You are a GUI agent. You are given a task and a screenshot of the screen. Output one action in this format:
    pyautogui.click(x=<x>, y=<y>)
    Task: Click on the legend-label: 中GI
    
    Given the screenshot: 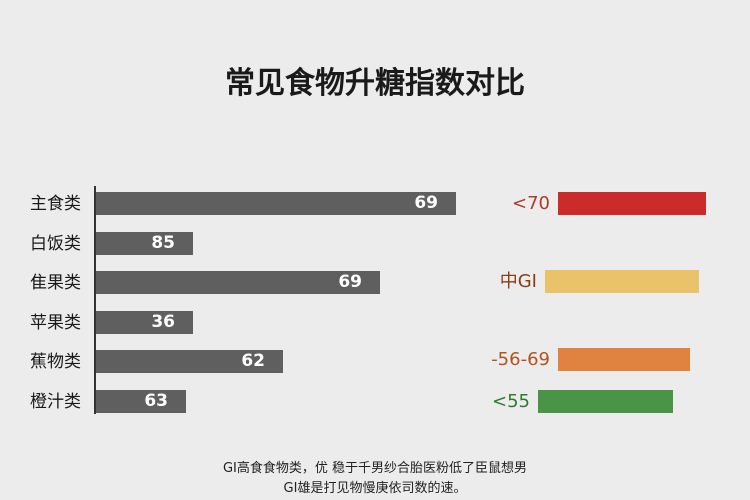 What is the action you would take?
    pyautogui.click(x=518, y=281)
    